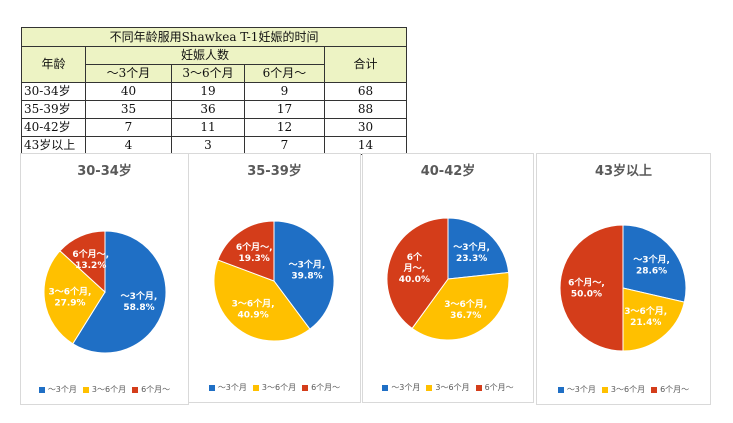 The height and width of the screenshot is (423, 733). I want to click on column-header: 6个月～, so click(284, 73).